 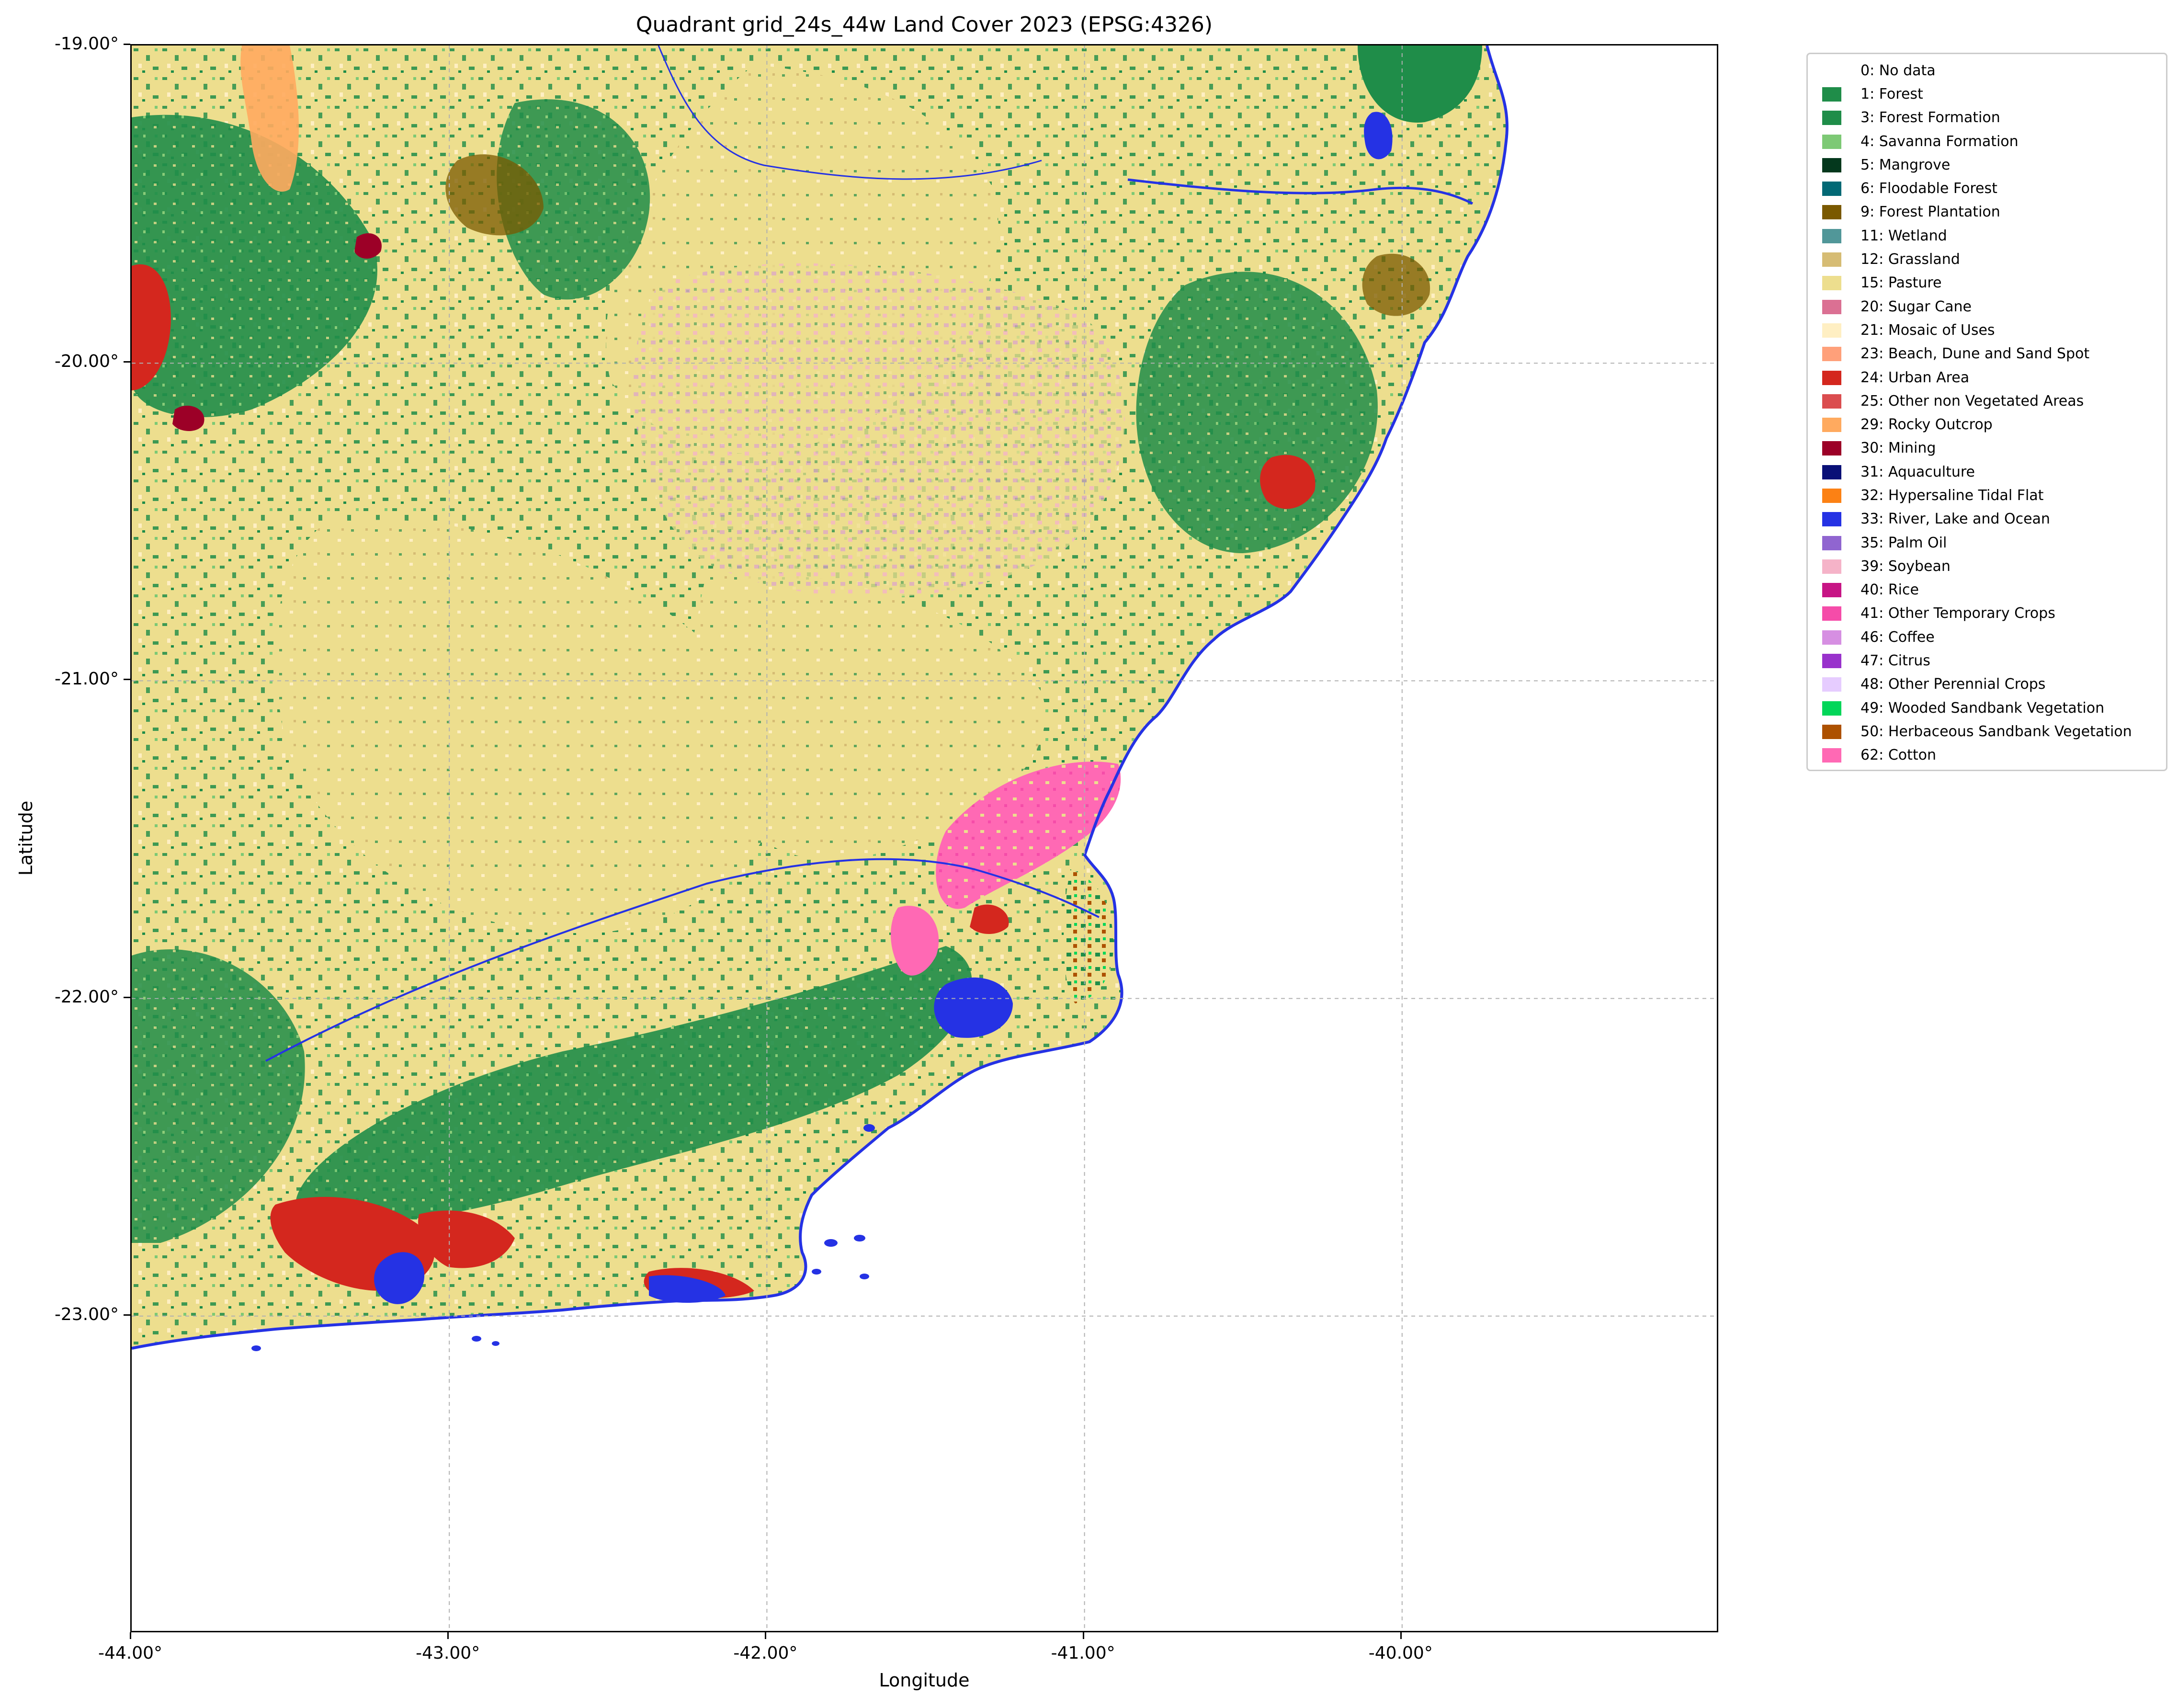 I want to click on x-tick-label: -42.00°, so click(x=765, y=1653).